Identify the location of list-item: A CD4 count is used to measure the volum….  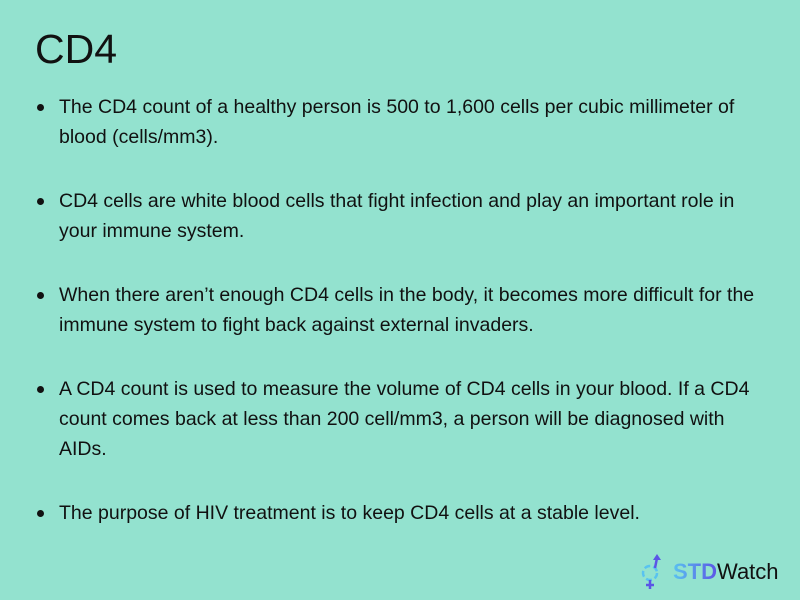
(397, 419).